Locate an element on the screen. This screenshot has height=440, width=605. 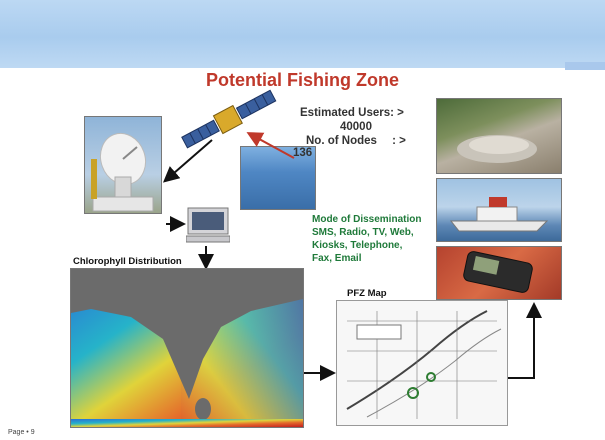
mobile-phone-icon is located at coordinates (498, 272).